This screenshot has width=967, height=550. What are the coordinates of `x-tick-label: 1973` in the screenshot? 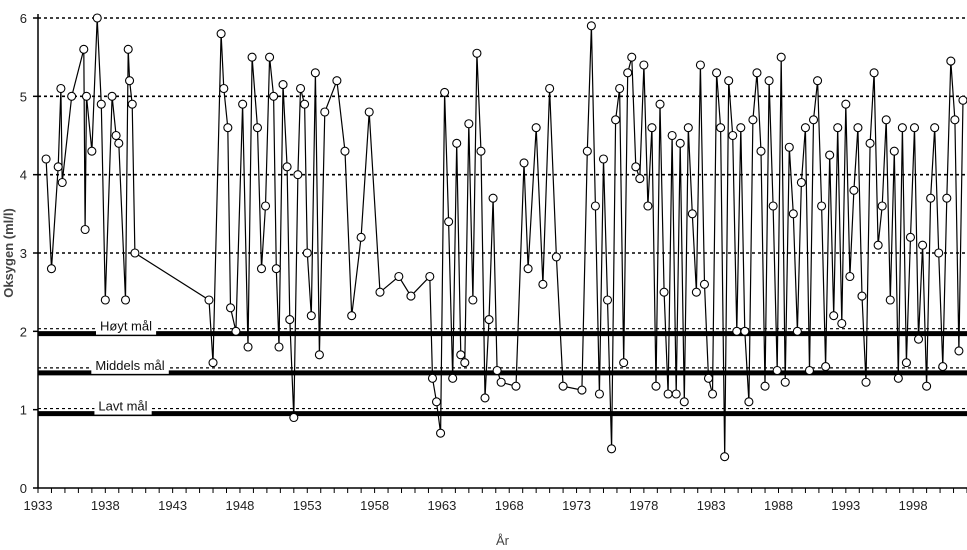 It's located at (576, 505).